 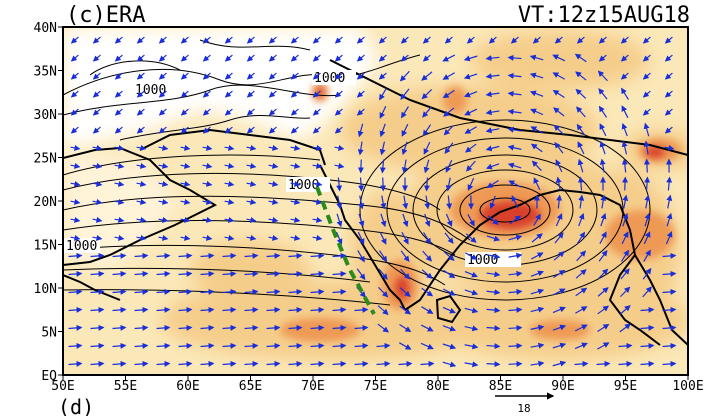 What do you see at coordinates (81, 246) in the screenshot?
I see `contour-label: 1000` at bounding box center [81, 246].